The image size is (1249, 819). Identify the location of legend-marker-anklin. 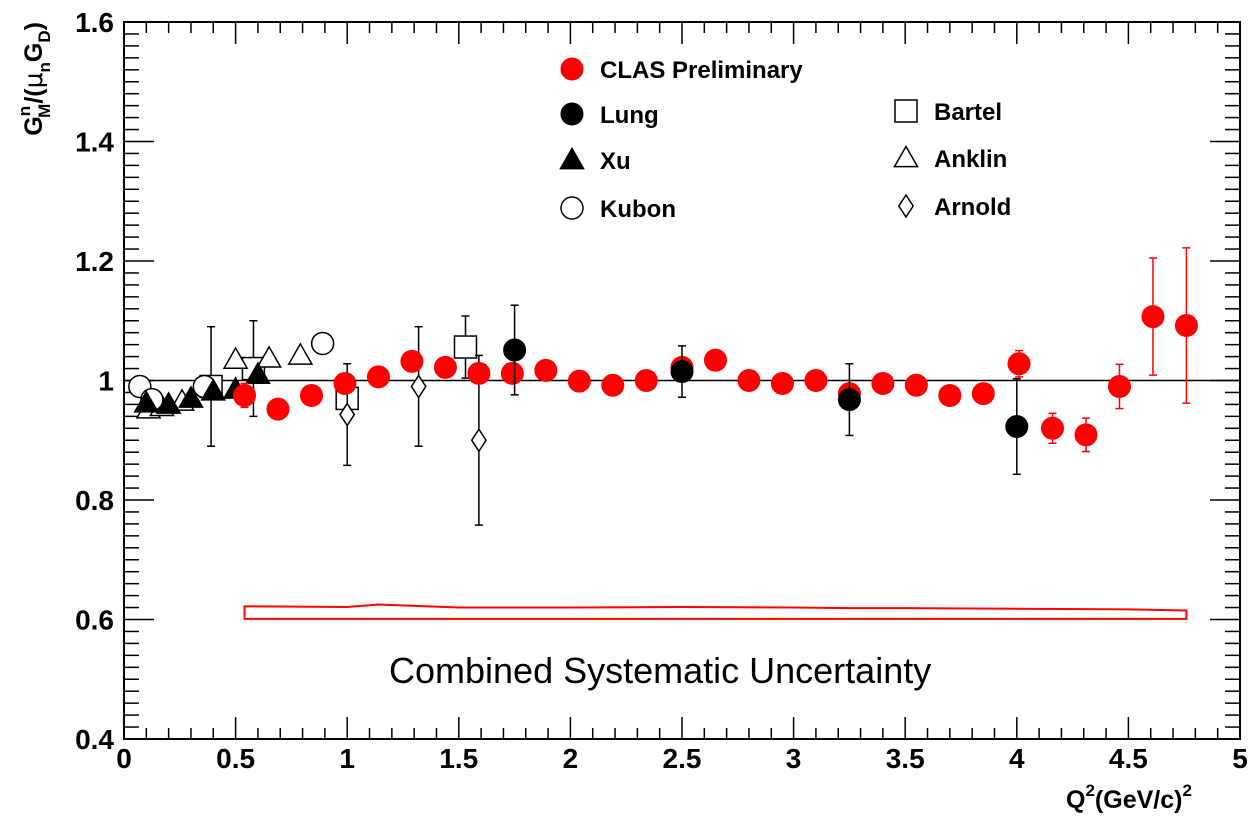
(906, 156).